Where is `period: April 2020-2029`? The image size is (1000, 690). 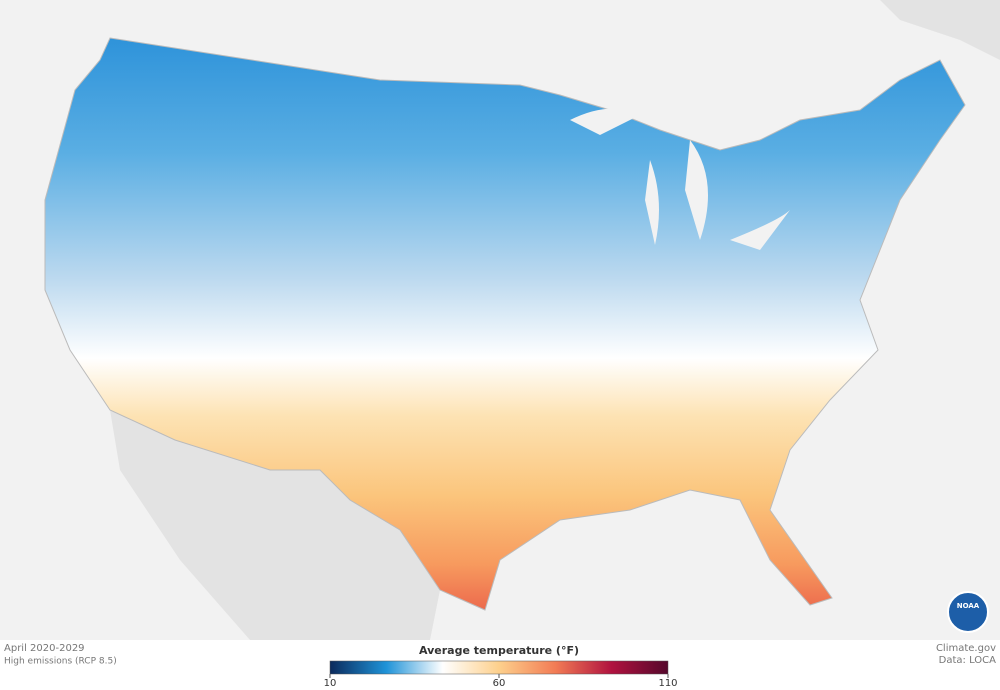 period: April 2020-2029 is located at coordinates (44, 648).